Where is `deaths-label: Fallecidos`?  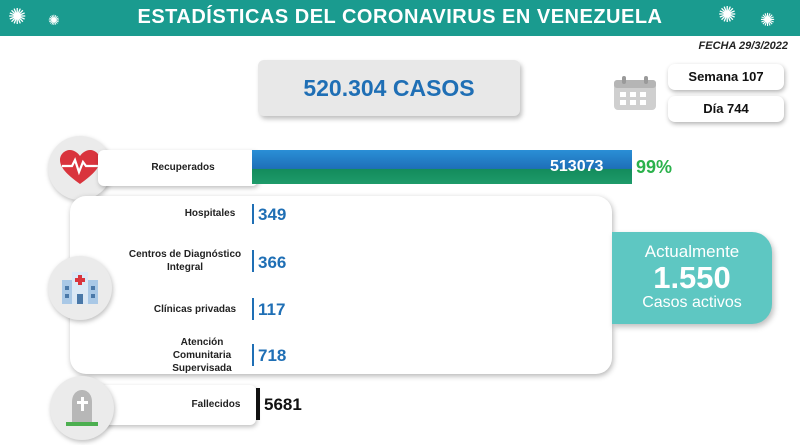
deaths-label: Fallecidos is located at coordinates (216, 404).